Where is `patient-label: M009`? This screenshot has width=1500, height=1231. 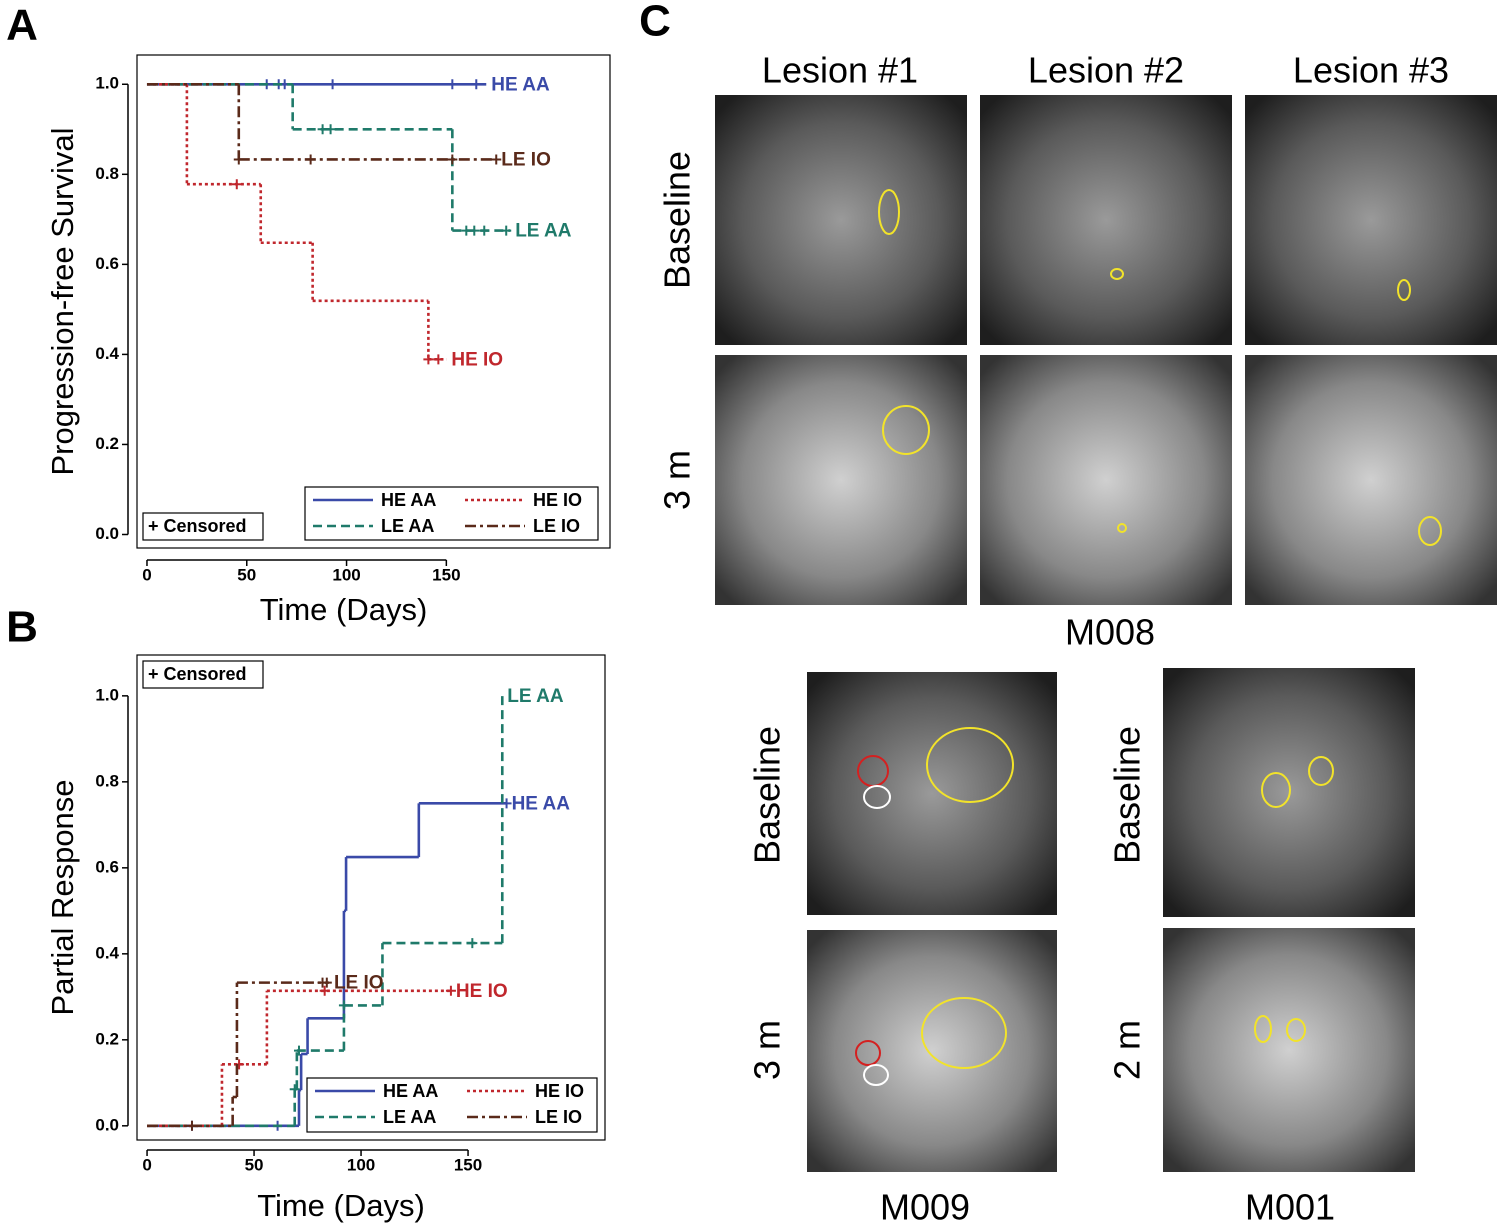 patient-label: M009 is located at coordinates (925, 1207).